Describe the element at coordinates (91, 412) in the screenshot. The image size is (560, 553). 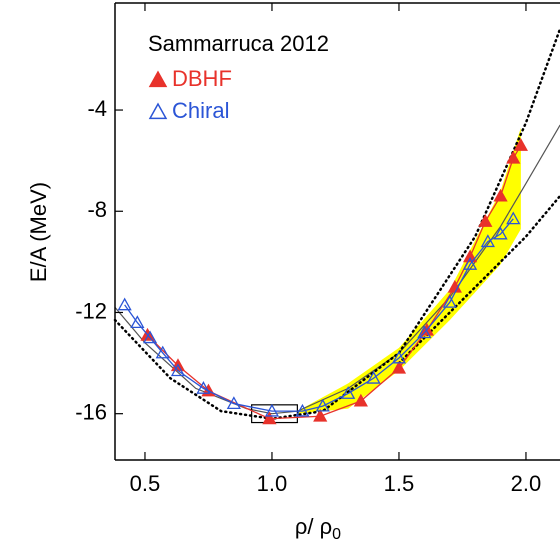
I see `y-tick-label: -16` at that location.